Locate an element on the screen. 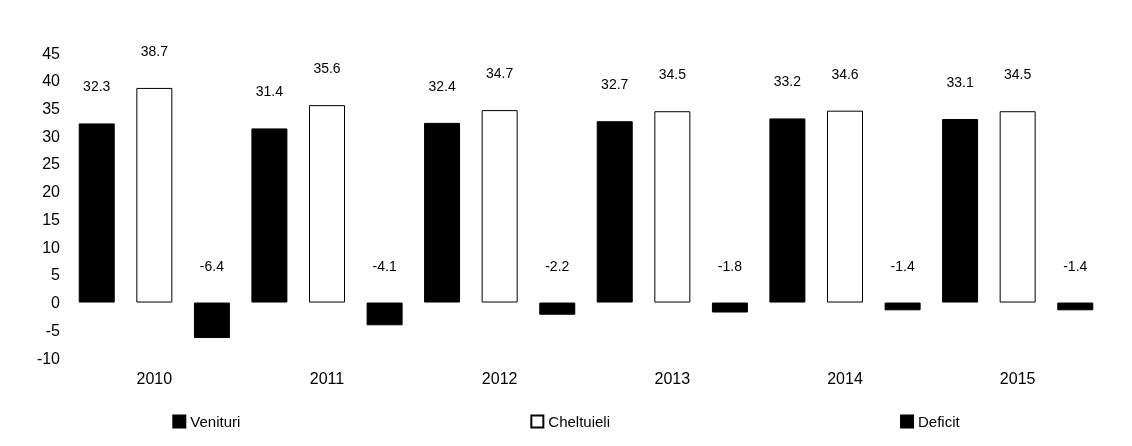  y-tick-label: 5 is located at coordinates (56, 275).